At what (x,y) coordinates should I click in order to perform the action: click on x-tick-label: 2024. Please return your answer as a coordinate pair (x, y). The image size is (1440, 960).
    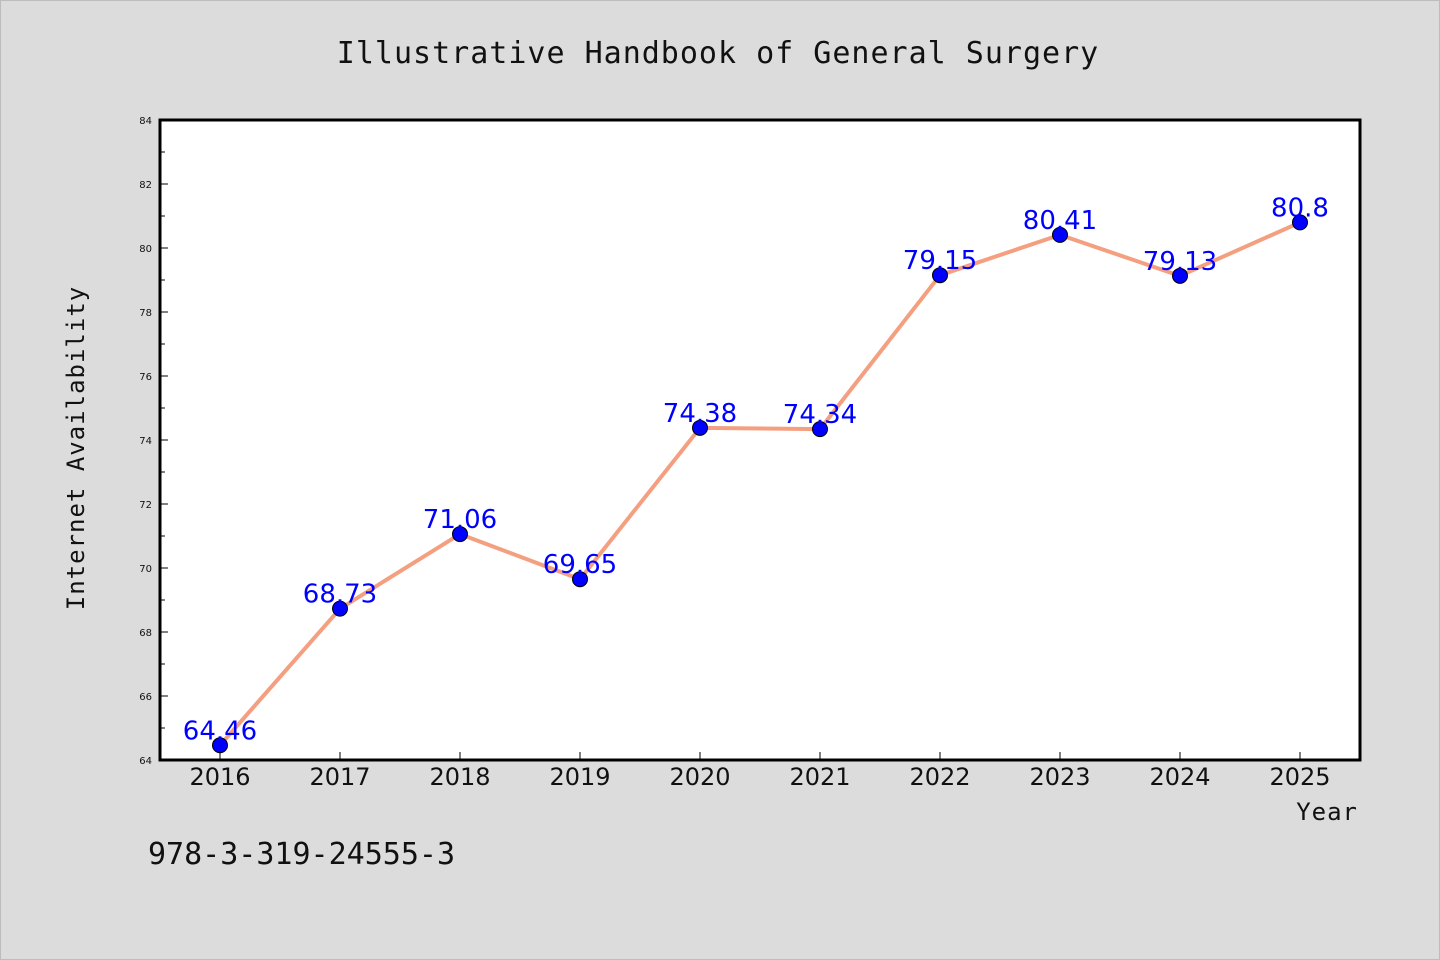
    Looking at the image, I should click on (1179, 777).